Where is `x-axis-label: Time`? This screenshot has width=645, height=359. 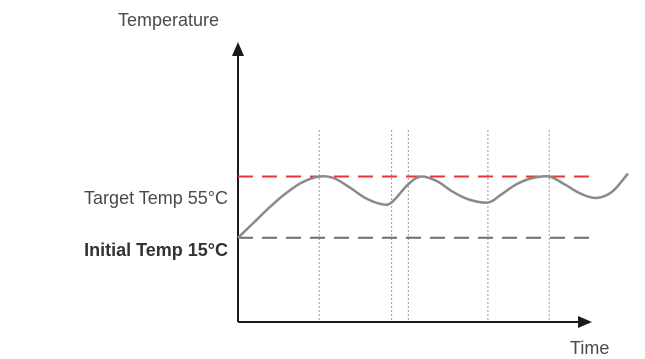 x-axis-label: Time is located at coordinates (589, 348).